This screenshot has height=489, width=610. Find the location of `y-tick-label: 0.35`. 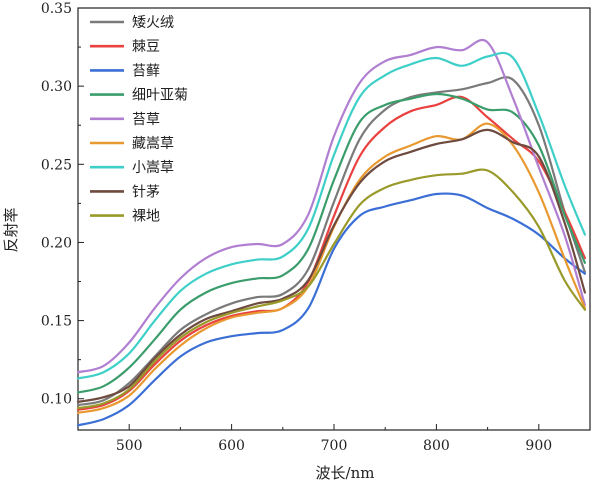

y-tick-label: 0.35 is located at coordinates (56, 9).